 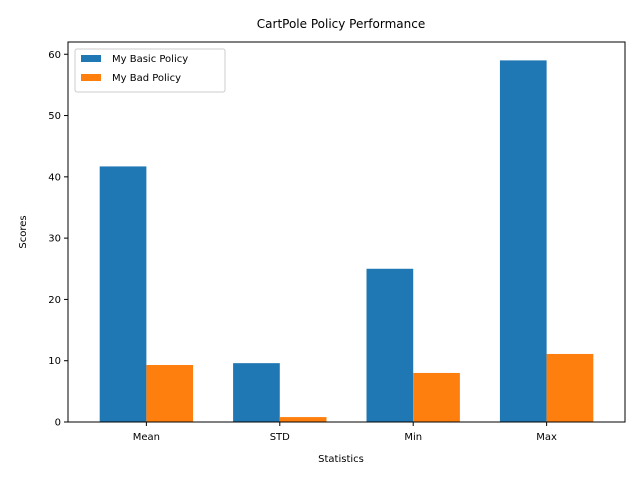 What do you see at coordinates (150, 59) in the screenshot?
I see `legend-label-basic: My Basic Policy` at bounding box center [150, 59].